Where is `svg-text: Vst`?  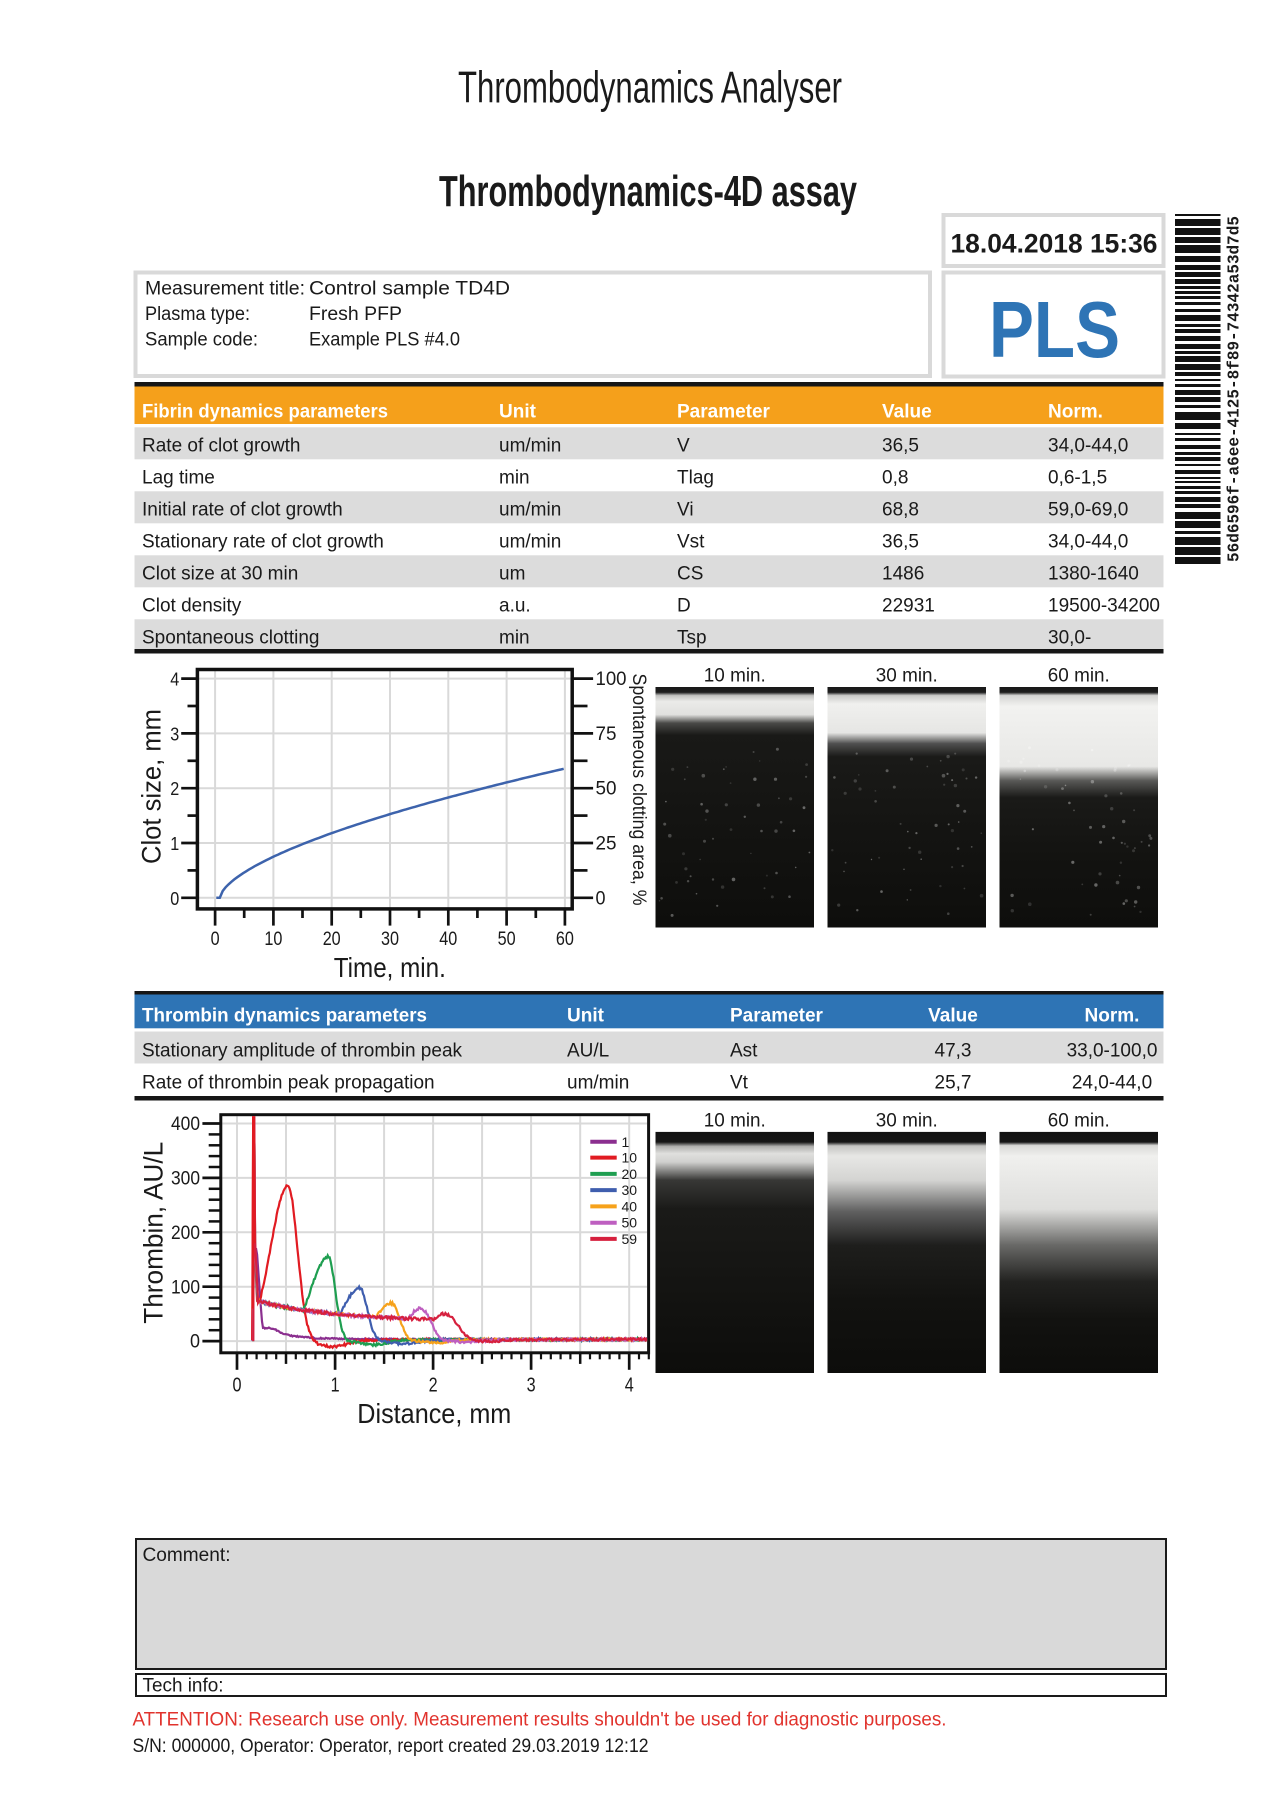 svg-text: Vst is located at coordinates (691, 542).